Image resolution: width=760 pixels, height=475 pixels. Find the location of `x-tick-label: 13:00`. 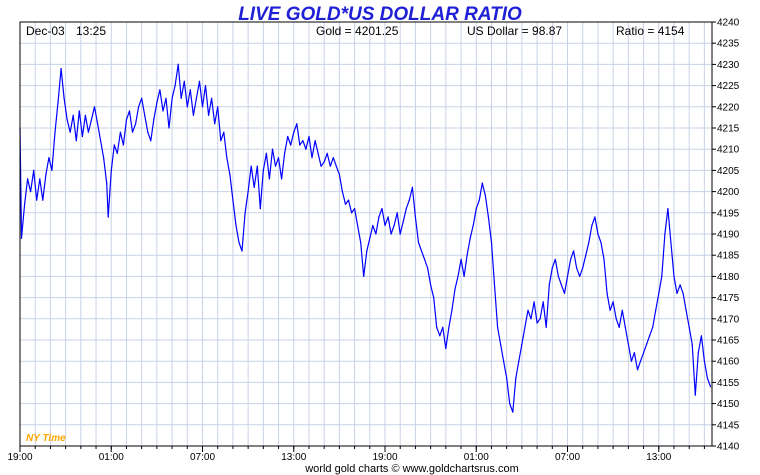

x-tick-label: 13:00 is located at coordinates (658, 457).